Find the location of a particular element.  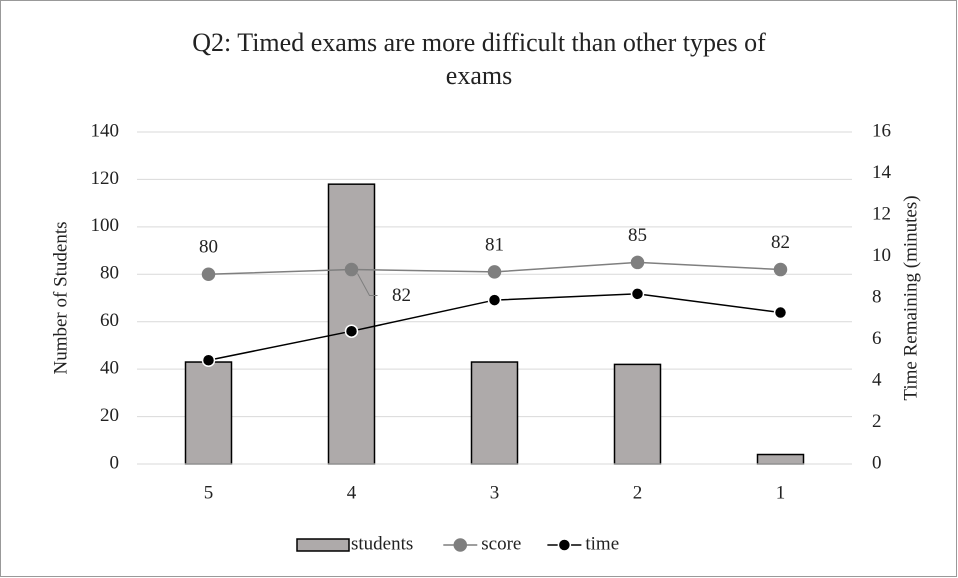

y2-tick-label: 14 is located at coordinates (882, 172).